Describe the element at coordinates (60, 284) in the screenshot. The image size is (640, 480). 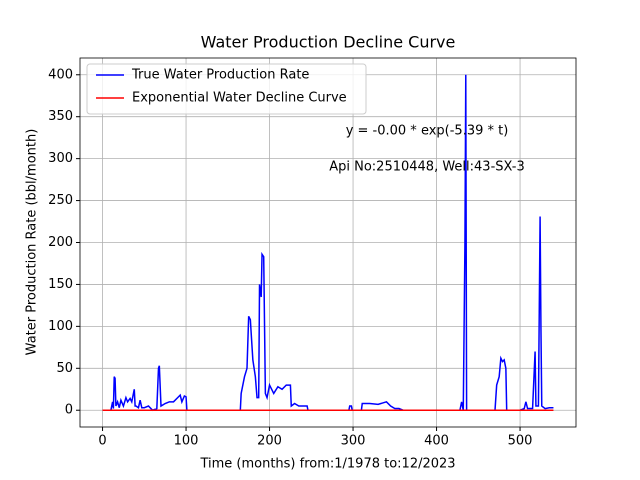
I see `y-tick-label: 150` at that location.